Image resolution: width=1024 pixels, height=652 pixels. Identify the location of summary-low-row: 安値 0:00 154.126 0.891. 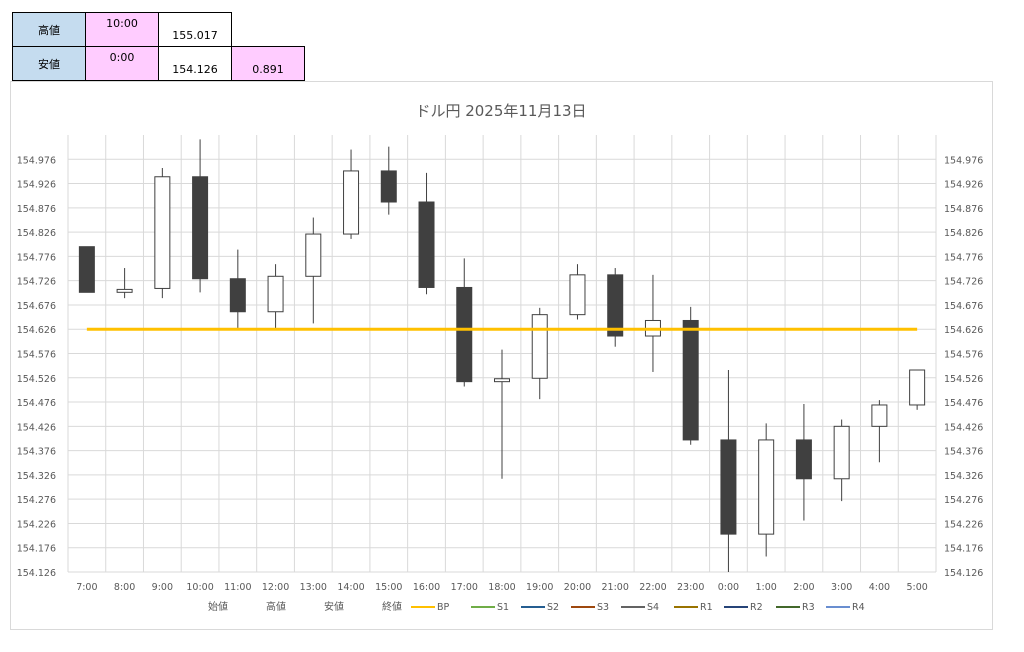
(158, 63).